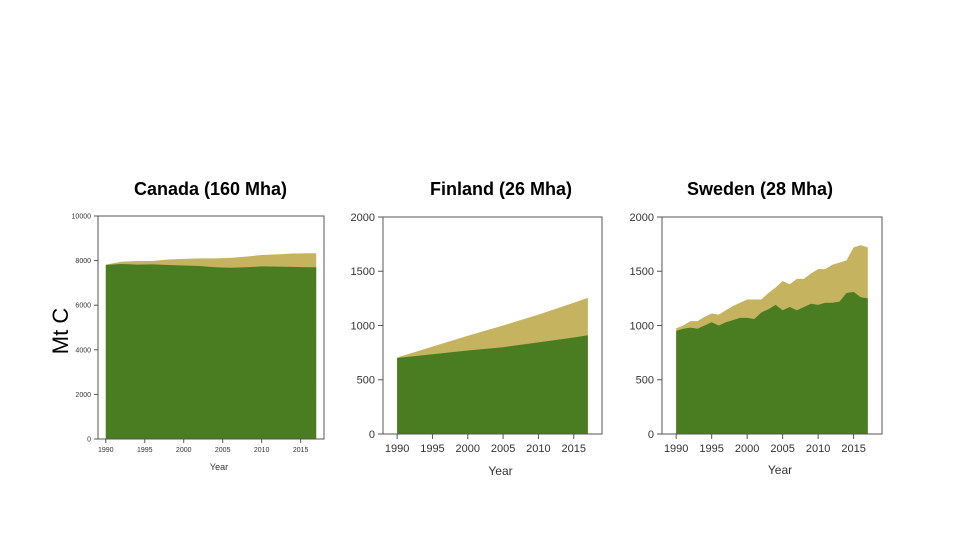  I want to click on x-tick-label-sweden-2005: 2005, so click(782, 449).